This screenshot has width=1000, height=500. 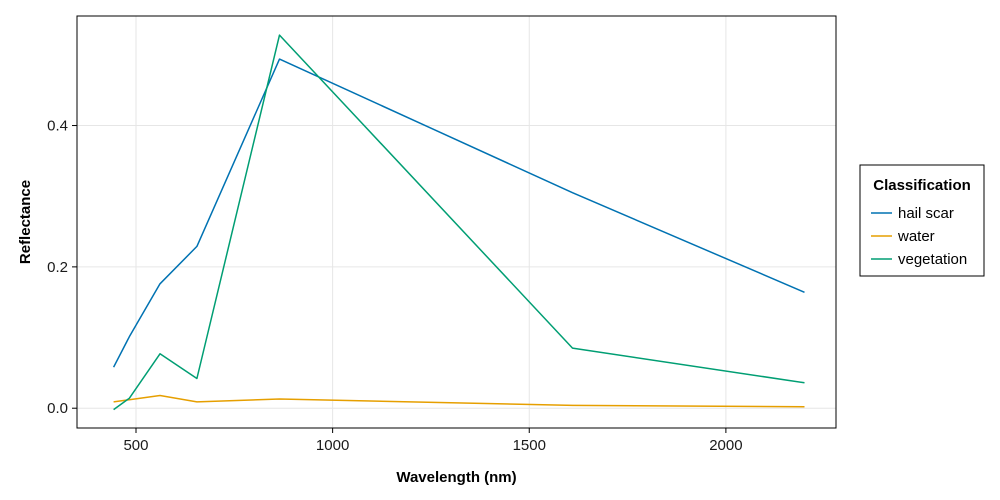 I want to click on x-axis-ticks: 500 1000 1500 2000, so click(x=433, y=441).